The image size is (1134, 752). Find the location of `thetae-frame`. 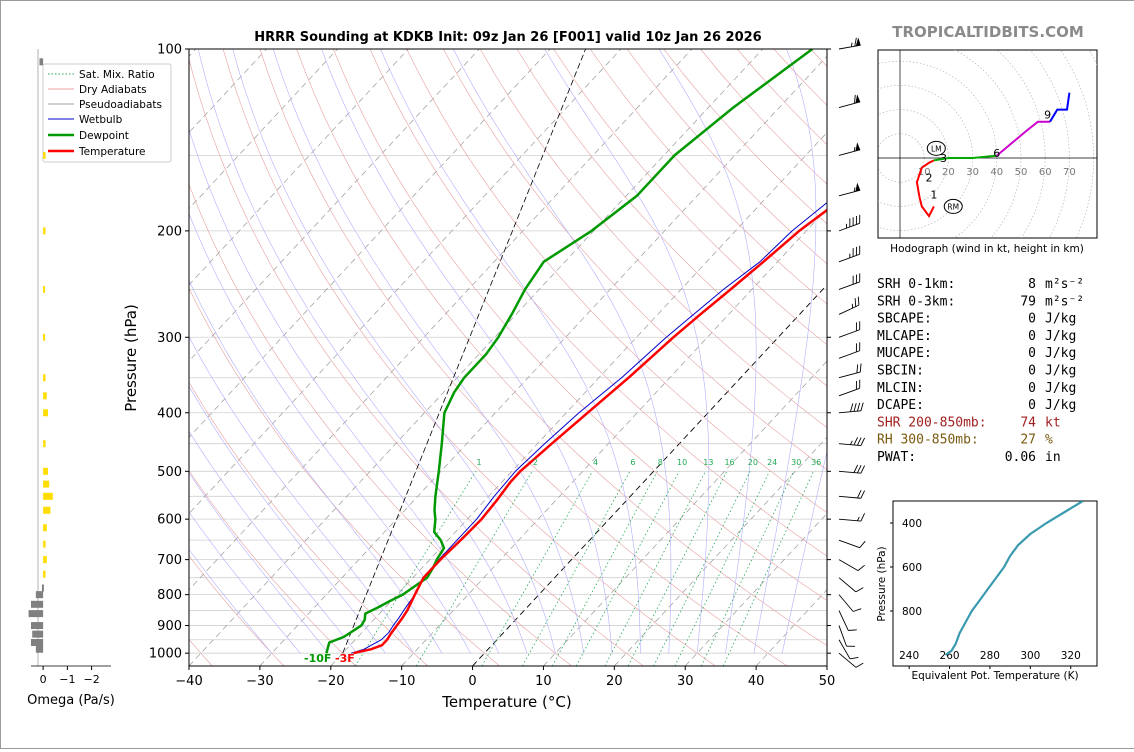

thetae-frame is located at coordinates (995, 583).